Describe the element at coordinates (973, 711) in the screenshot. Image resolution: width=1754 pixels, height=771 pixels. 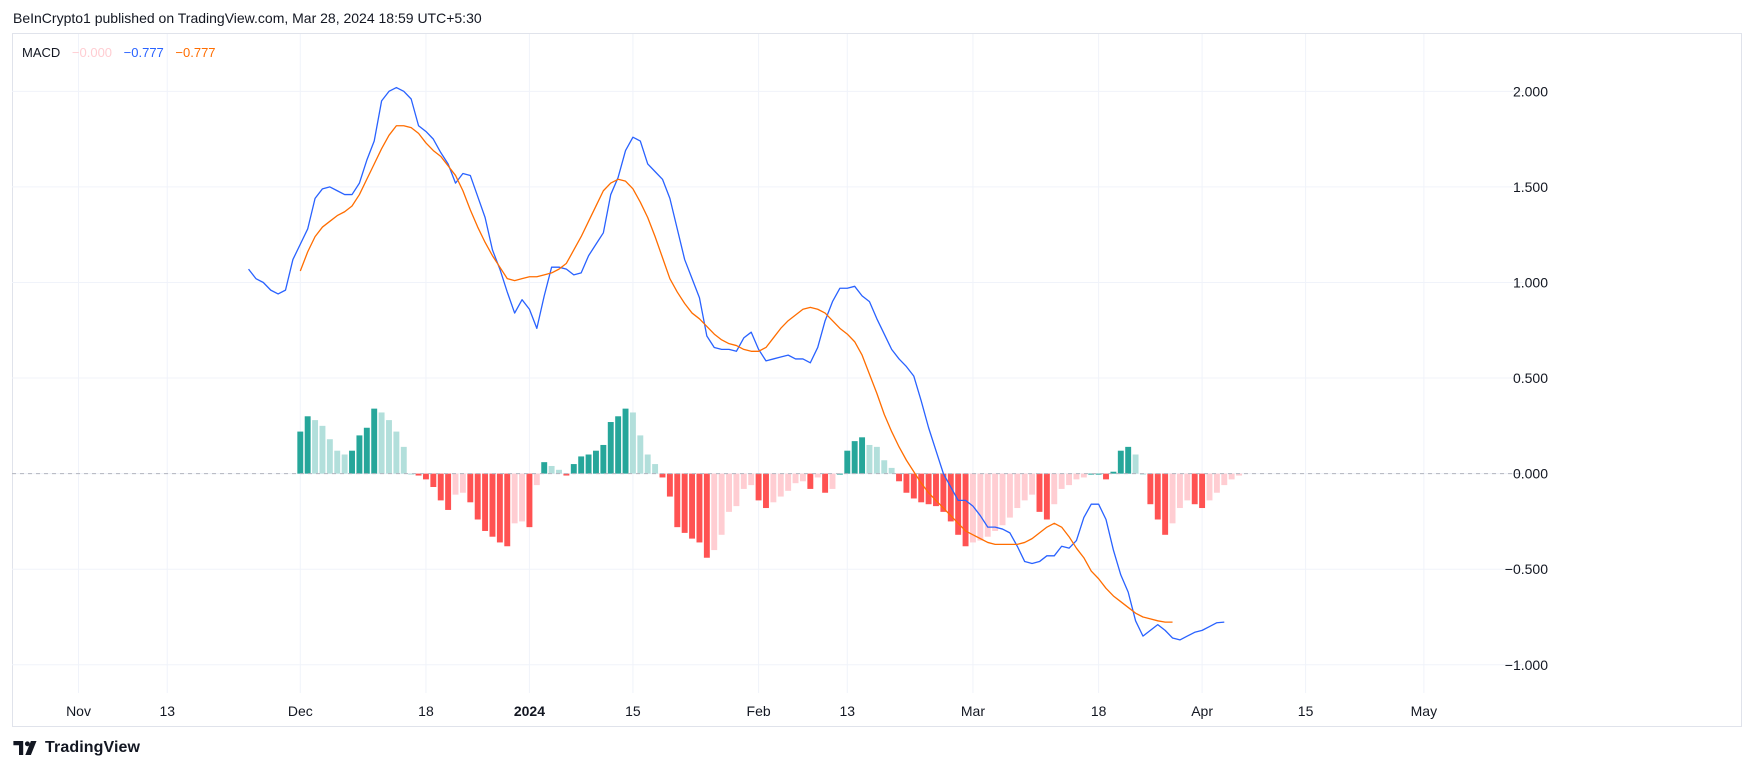
I see `x-tick-label: Mar` at that location.